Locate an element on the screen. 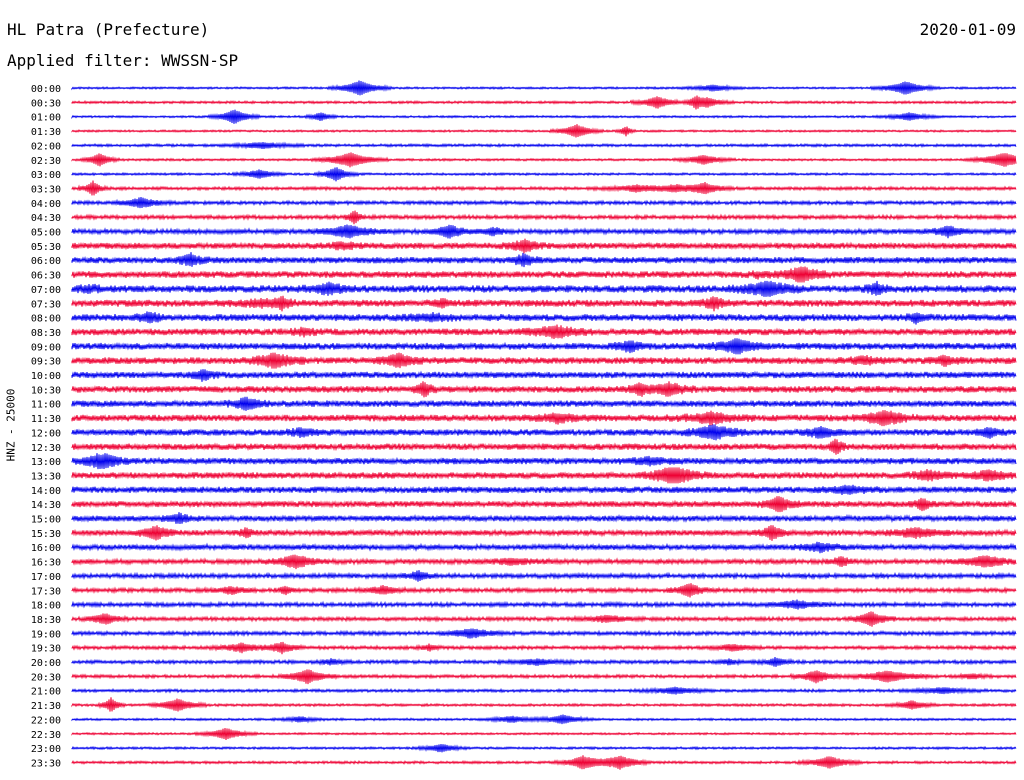 This screenshot has width=1024, height=780. time-label: 07:00 is located at coordinates (46, 290).